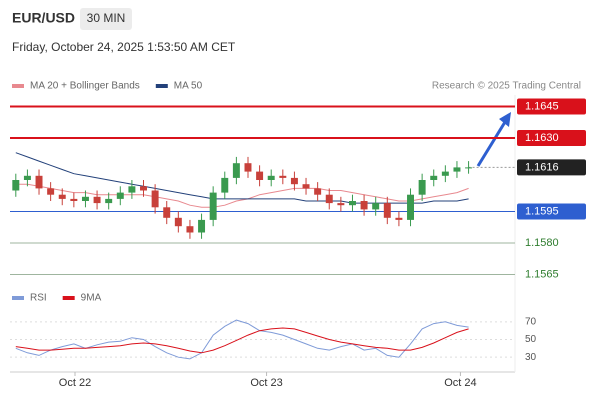 This screenshot has width=590, height=400. I want to click on x-tick-label: Oct 23, so click(266, 383).